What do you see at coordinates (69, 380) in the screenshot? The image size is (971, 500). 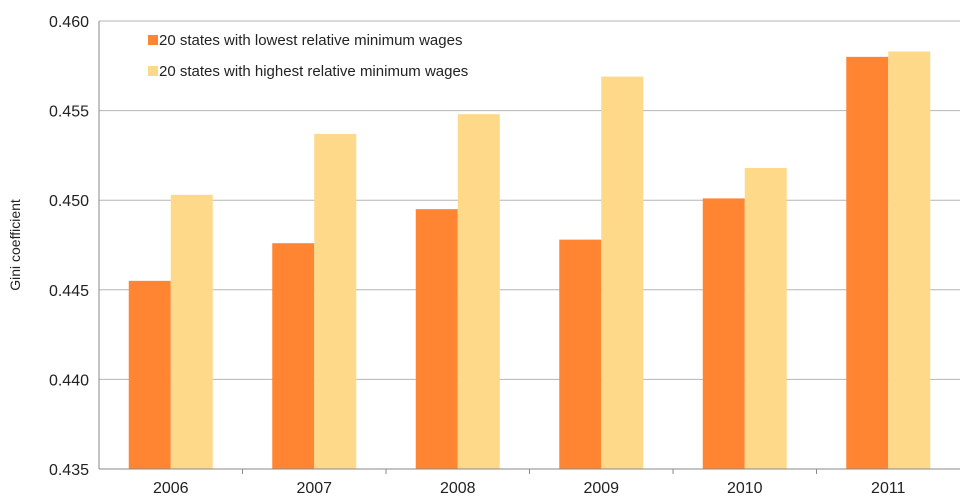 I see `y-tick-label: 0.440` at bounding box center [69, 380].